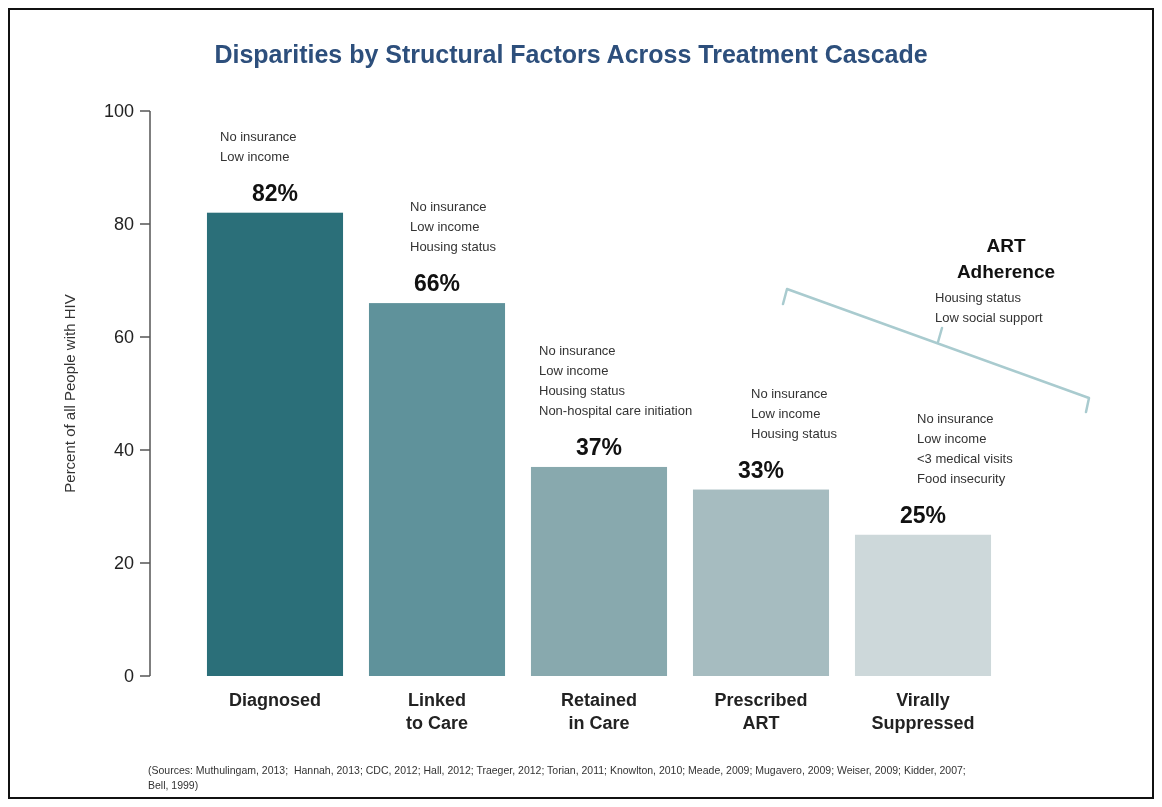  What do you see at coordinates (437, 283) in the screenshot?
I see `data-label: 66%` at bounding box center [437, 283].